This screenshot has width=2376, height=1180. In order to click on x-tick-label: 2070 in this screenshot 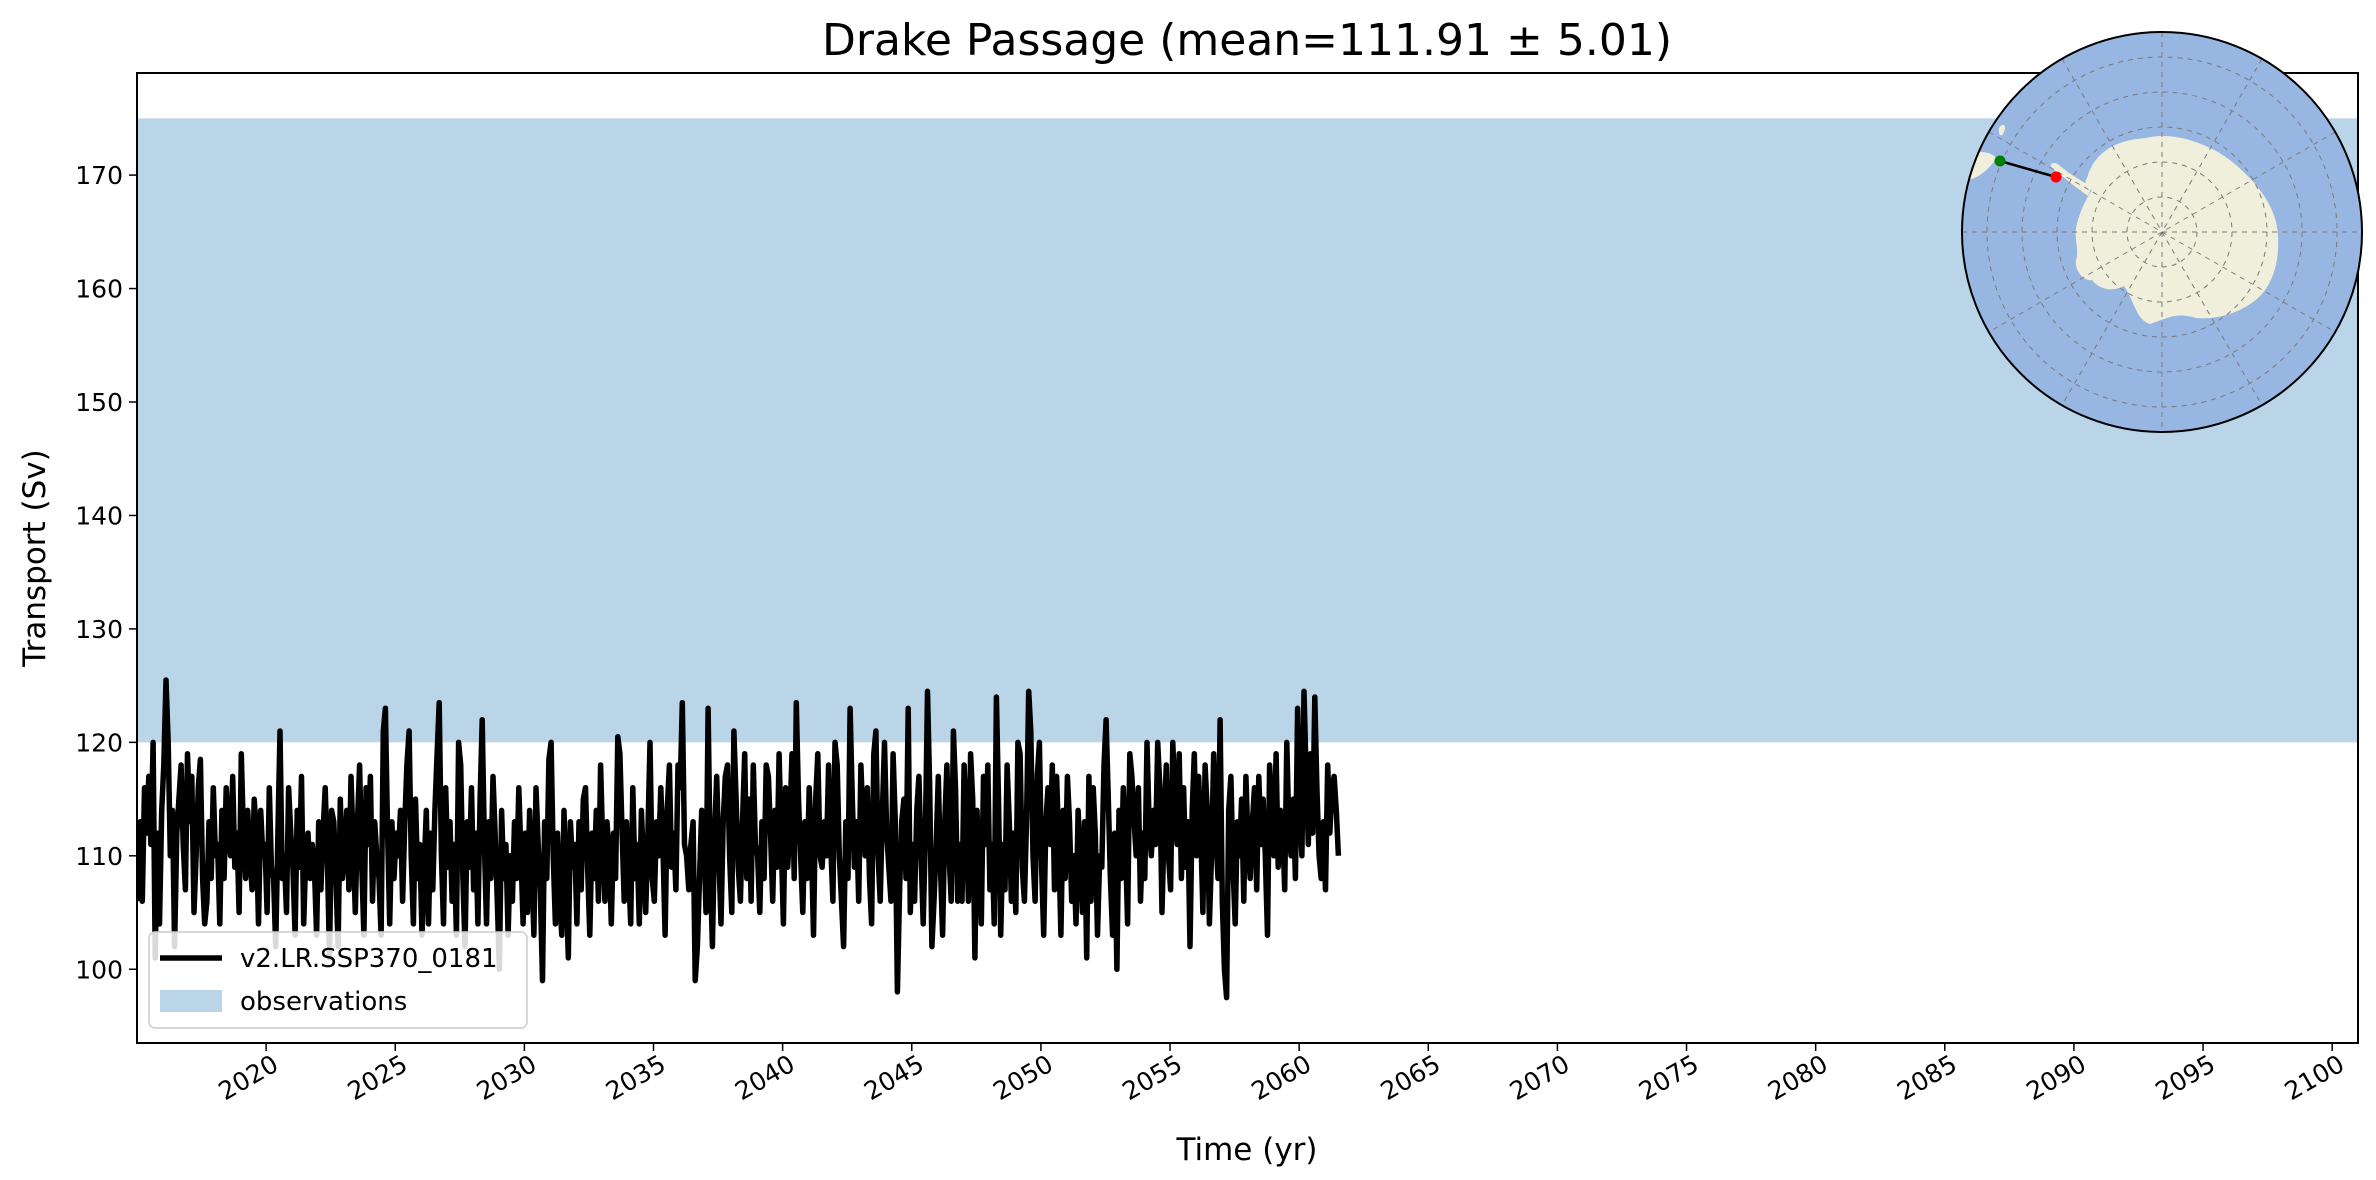, I will do `click(1540, 1077)`.